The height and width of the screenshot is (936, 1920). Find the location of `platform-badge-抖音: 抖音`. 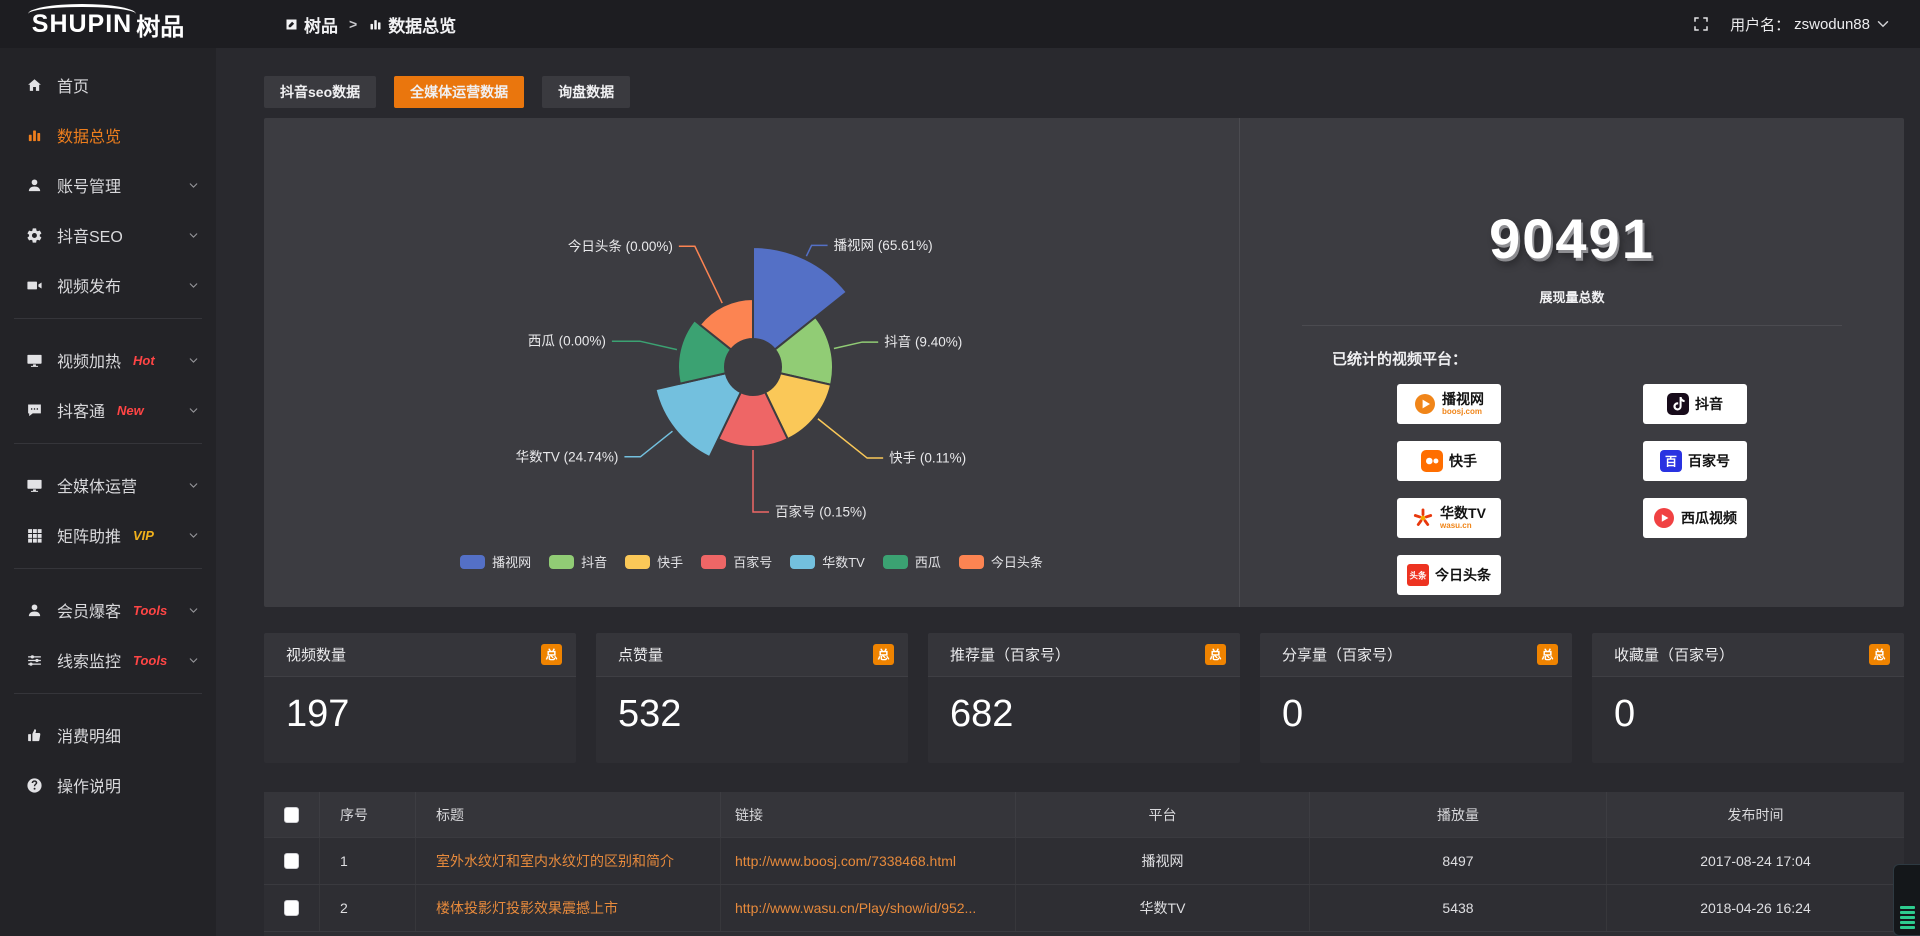

platform-badge-抖音: 抖音 is located at coordinates (1695, 404).